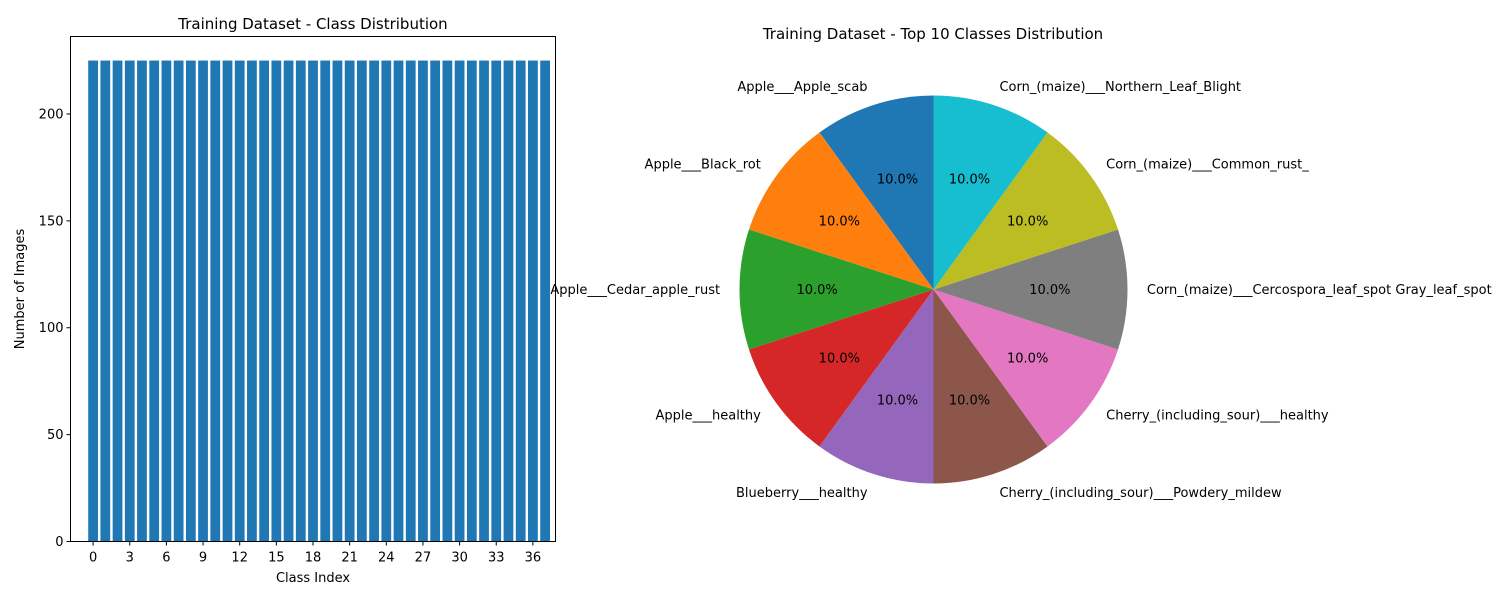  I want to click on y-axis-ticks: 0 50 100 150 200, so click(55, 328).